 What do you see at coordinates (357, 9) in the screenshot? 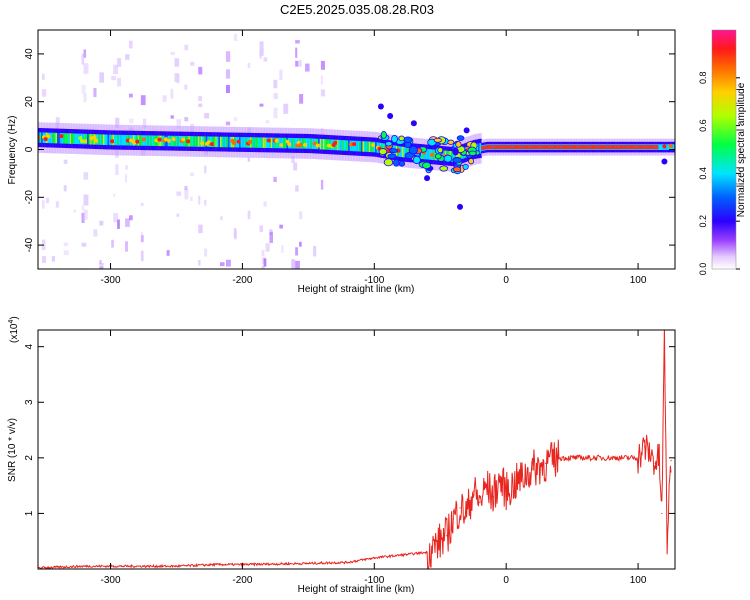
I see `figure-title: C2E5.2025.035.08.28.R03` at bounding box center [357, 9].